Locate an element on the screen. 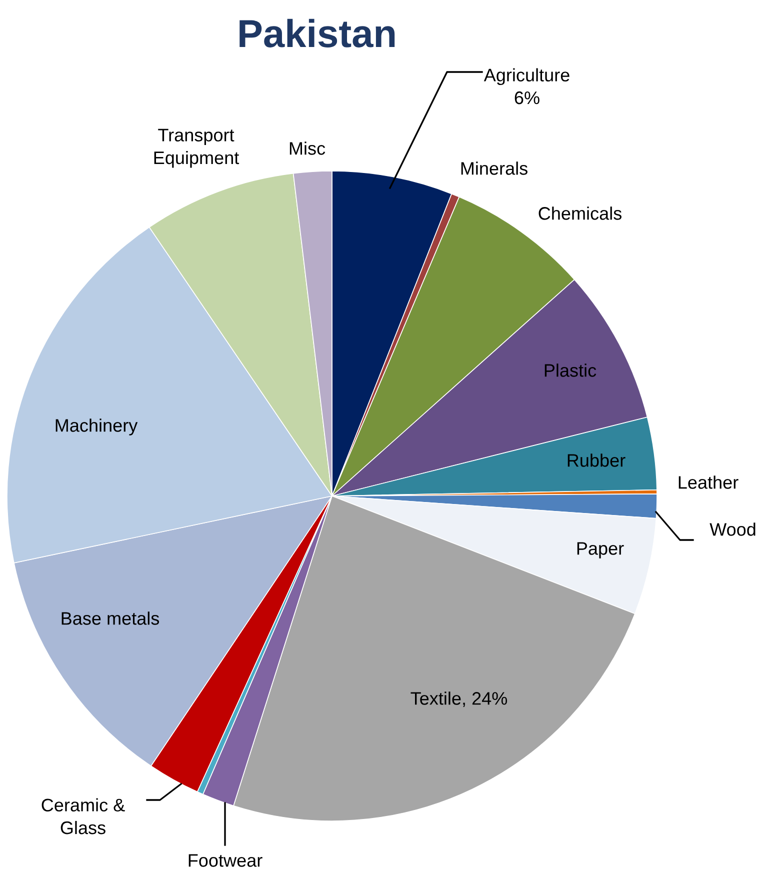 Image resolution: width=773 pixels, height=878 pixels. slice-label: Textile, 24% is located at coordinates (459, 699).